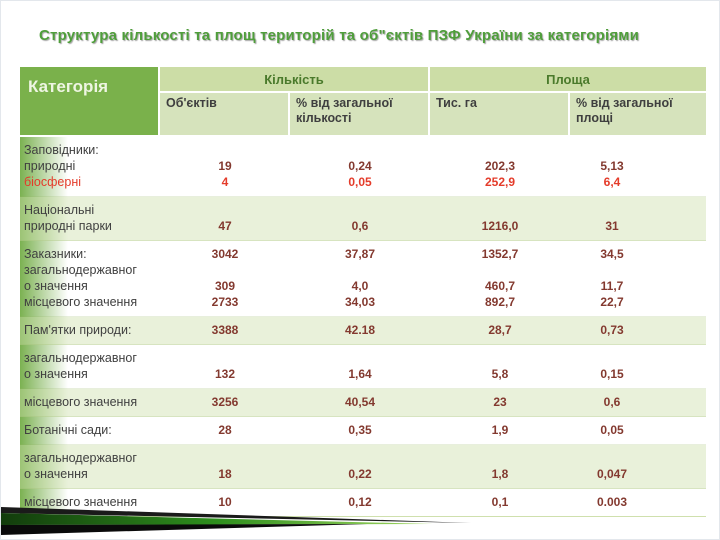 This screenshot has height=540, width=720. Describe the element at coordinates (295, 80) in the screenshot. I see `header-quantity-group: Кількість` at that location.